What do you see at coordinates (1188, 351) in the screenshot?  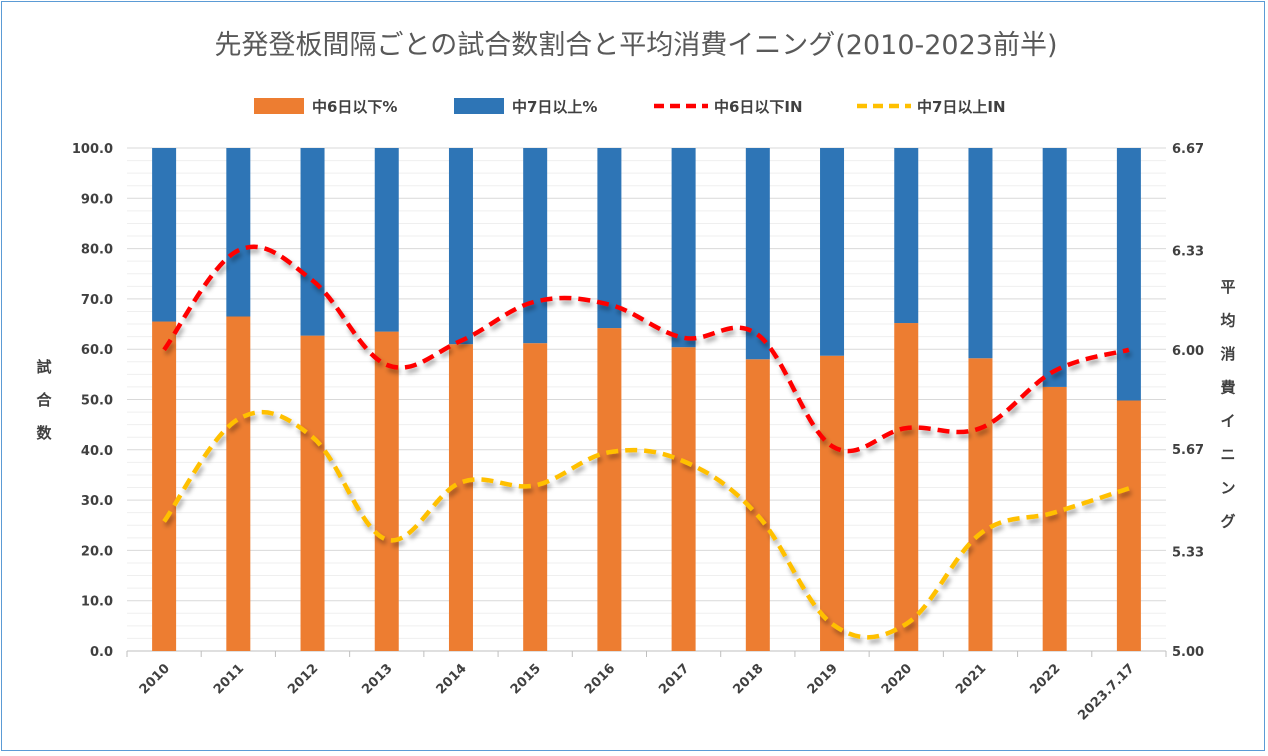 I see `y2-tick-label: 6.00` at bounding box center [1188, 351].